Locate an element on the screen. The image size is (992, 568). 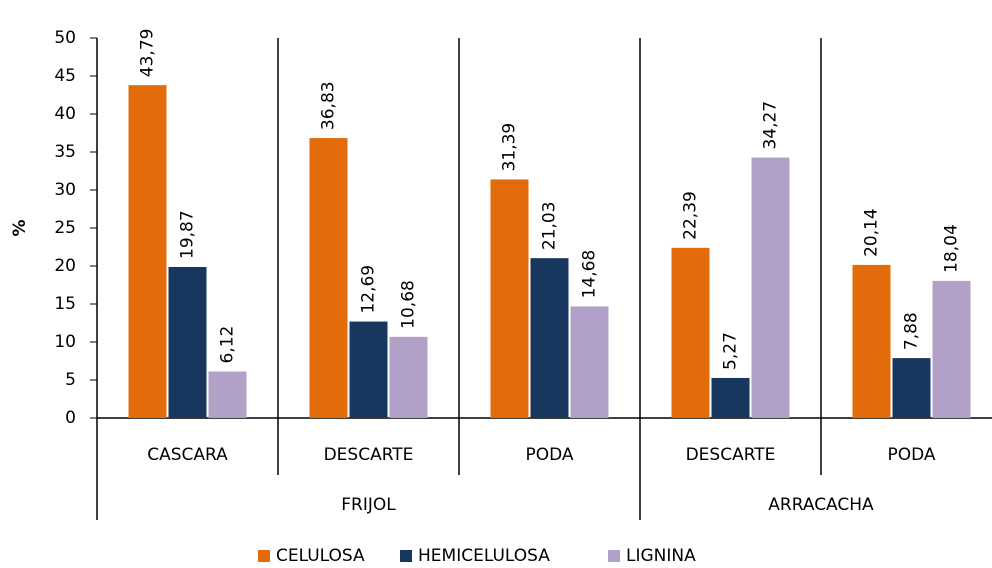
y-tick-label: 30 is located at coordinates (65, 190).